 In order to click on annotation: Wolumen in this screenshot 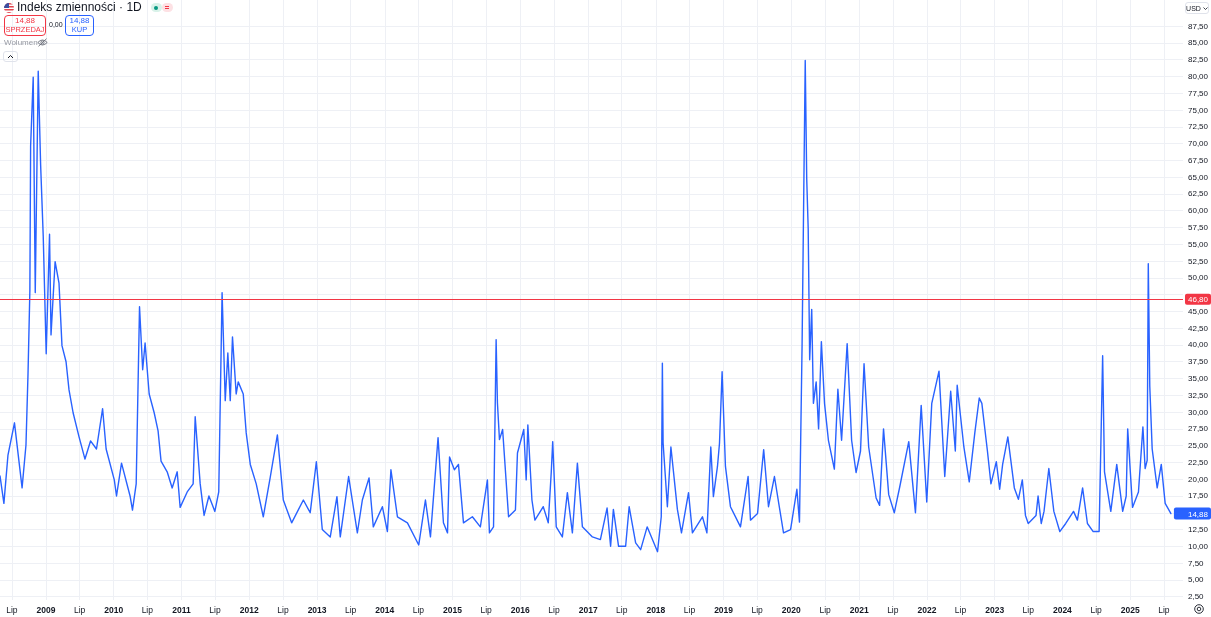, I will do `click(21, 42)`.